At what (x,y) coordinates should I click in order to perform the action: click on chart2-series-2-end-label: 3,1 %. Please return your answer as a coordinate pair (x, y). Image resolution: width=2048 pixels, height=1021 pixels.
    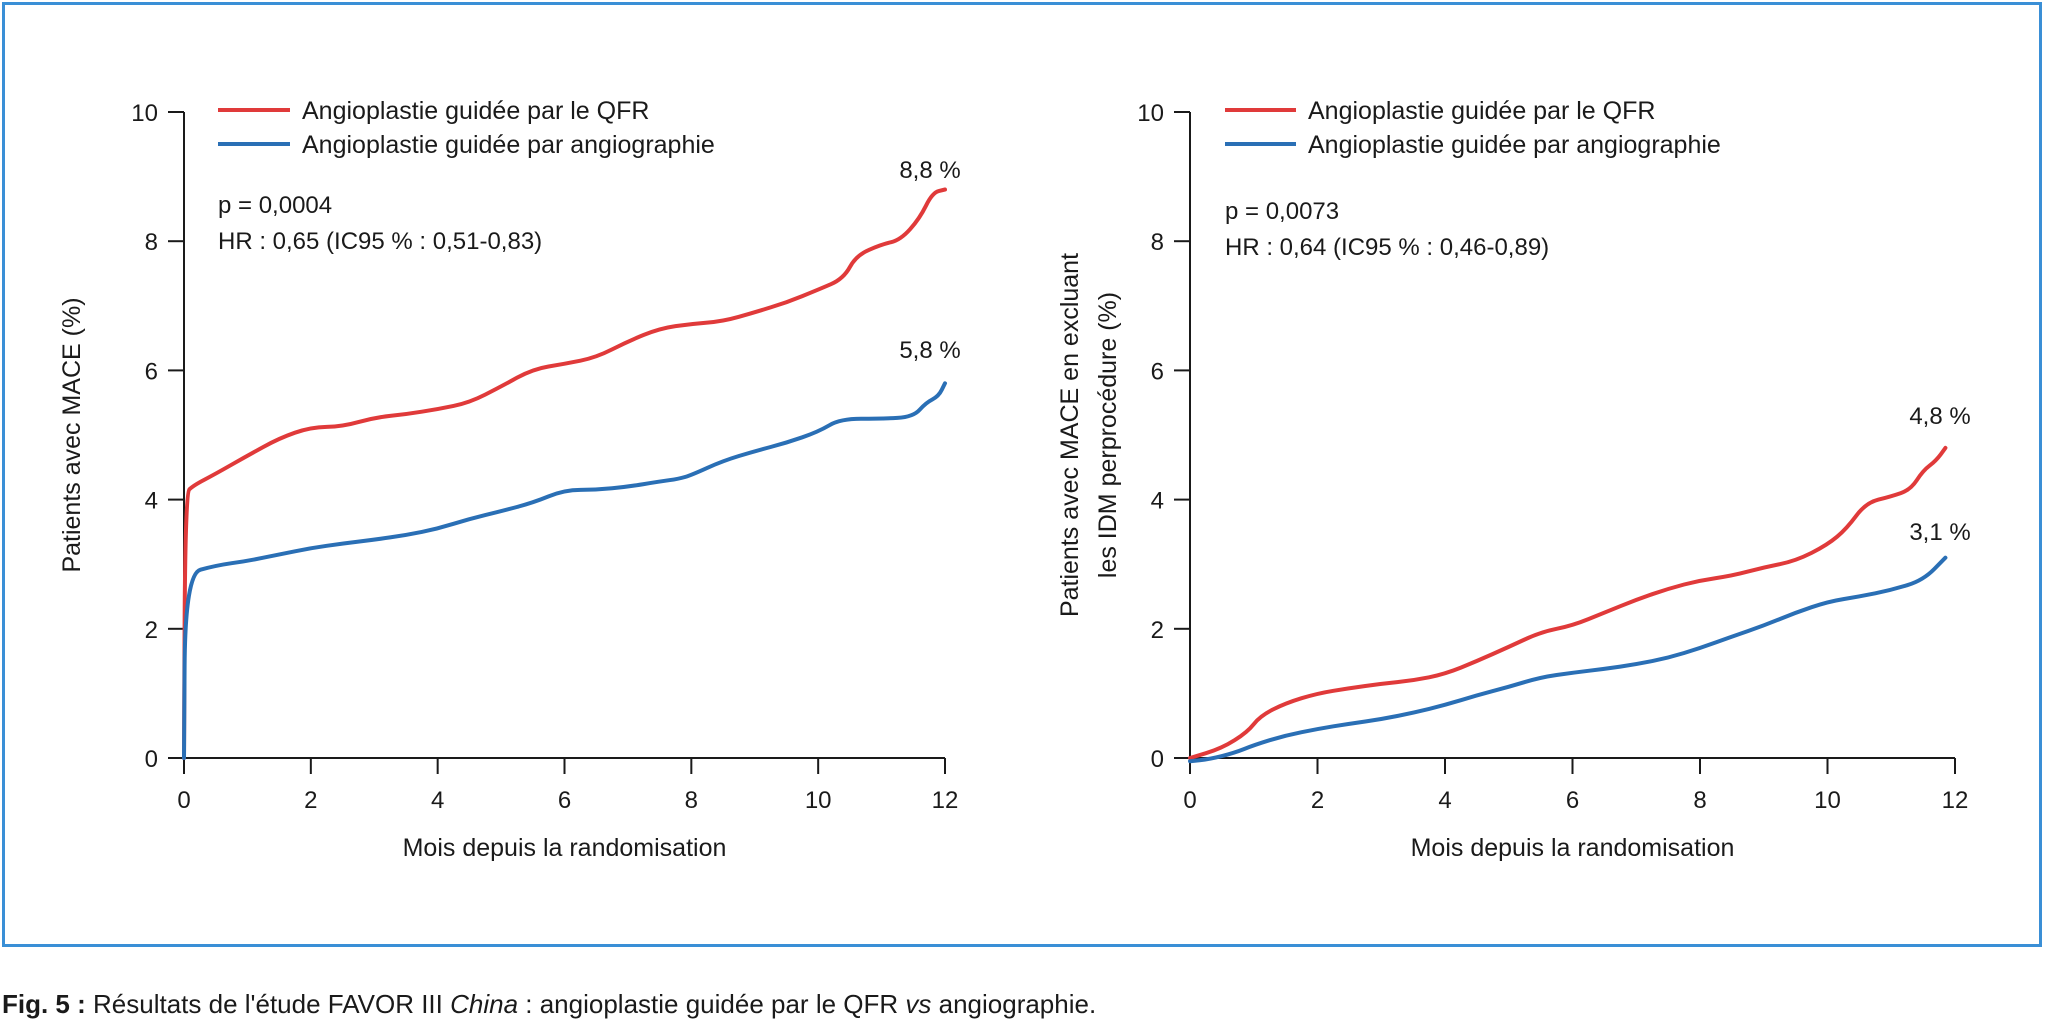
    Looking at the image, I should click on (1939, 532).